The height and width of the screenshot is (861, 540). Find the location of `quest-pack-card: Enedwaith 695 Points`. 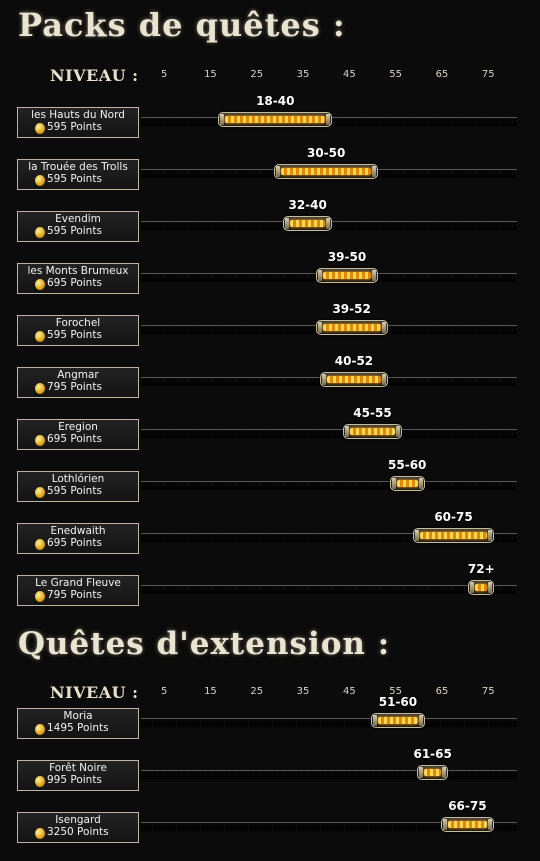

quest-pack-card: Enedwaith 695 Points is located at coordinates (78, 538).